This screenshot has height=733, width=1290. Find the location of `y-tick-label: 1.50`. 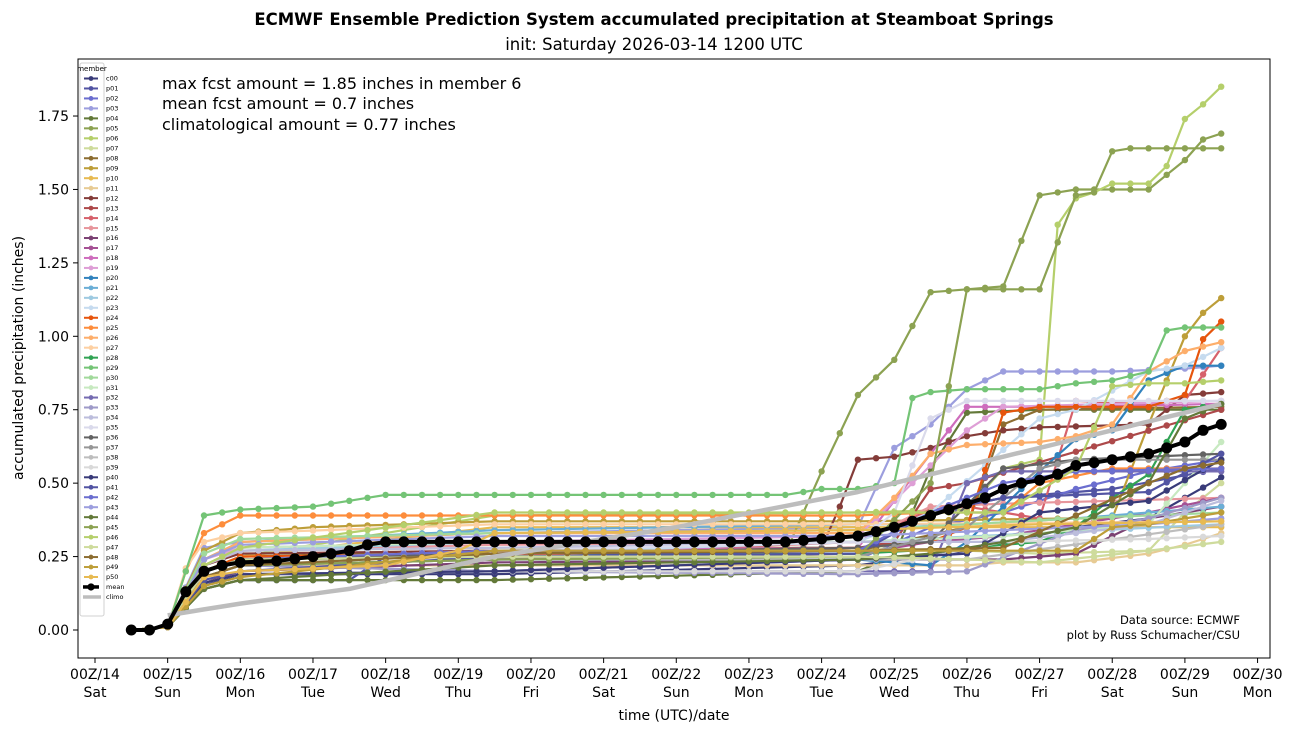

y-tick-label: 1.50 is located at coordinates (53, 190).